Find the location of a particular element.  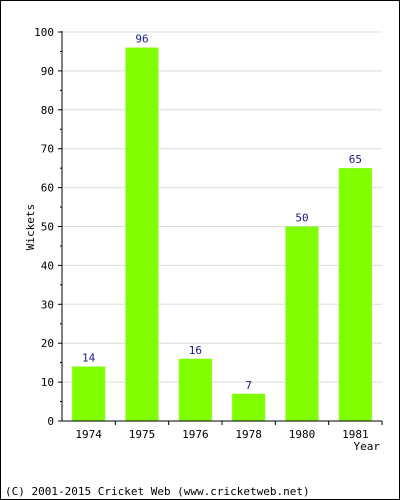

x-tick-label: 1975 is located at coordinates (142, 434).